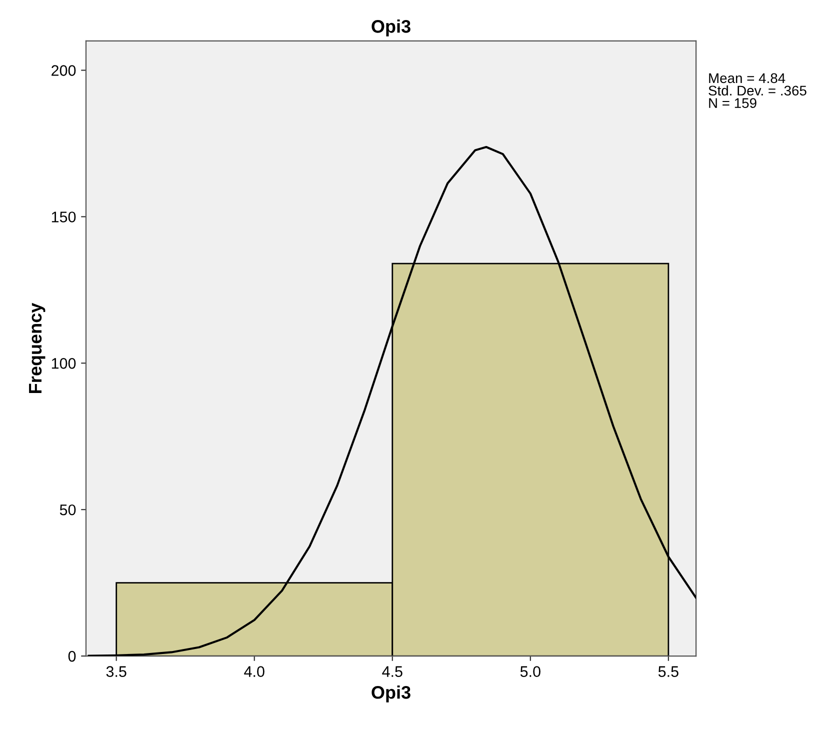 This screenshot has width=830, height=729. I want to click on y-tick-label: 150, so click(64, 217).